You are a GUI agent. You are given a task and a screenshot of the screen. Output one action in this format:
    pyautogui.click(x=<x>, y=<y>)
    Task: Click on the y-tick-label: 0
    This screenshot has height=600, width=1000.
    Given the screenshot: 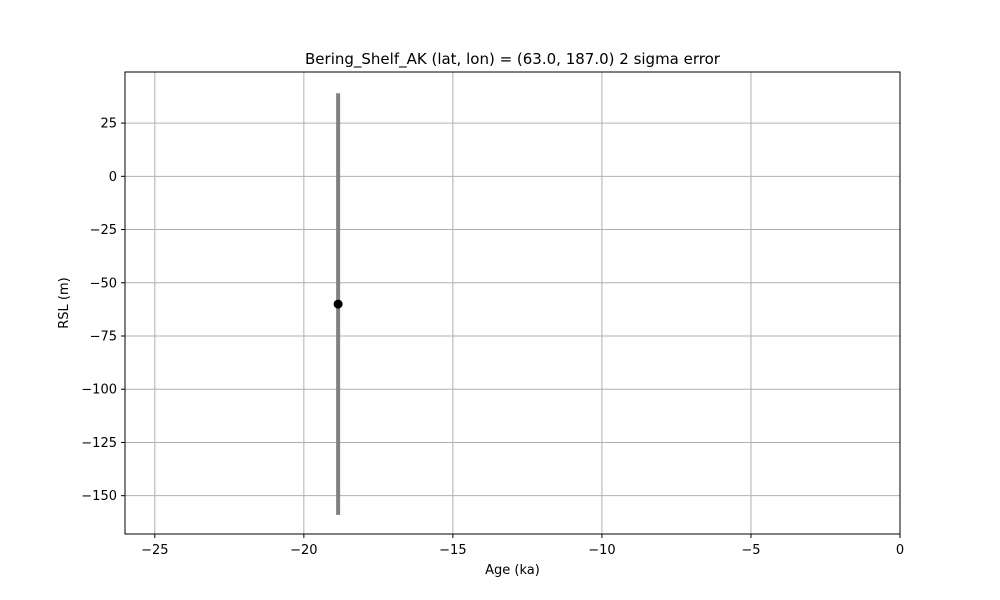 What is the action you would take?
    pyautogui.click(x=113, y=177)
    